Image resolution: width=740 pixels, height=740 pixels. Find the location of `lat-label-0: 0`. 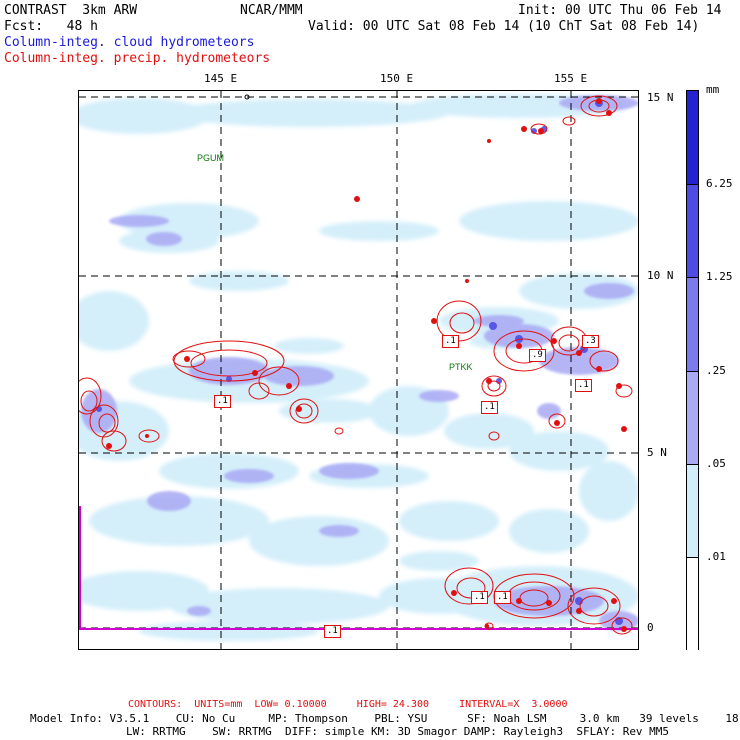

lat-label-0: 0 is located at coordinates (650, 627).